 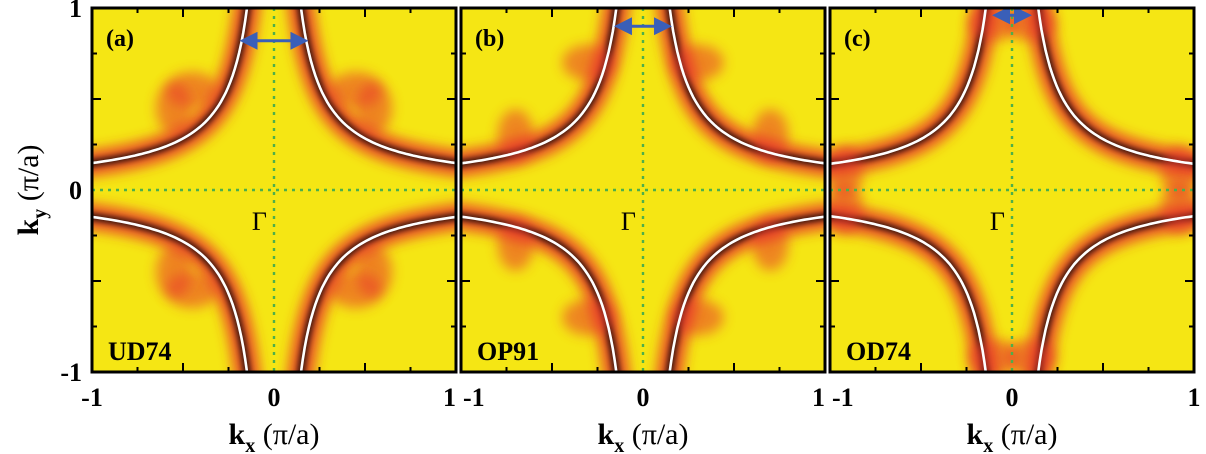 I want to click on panel-label: (b), so click(x=489, y=39).